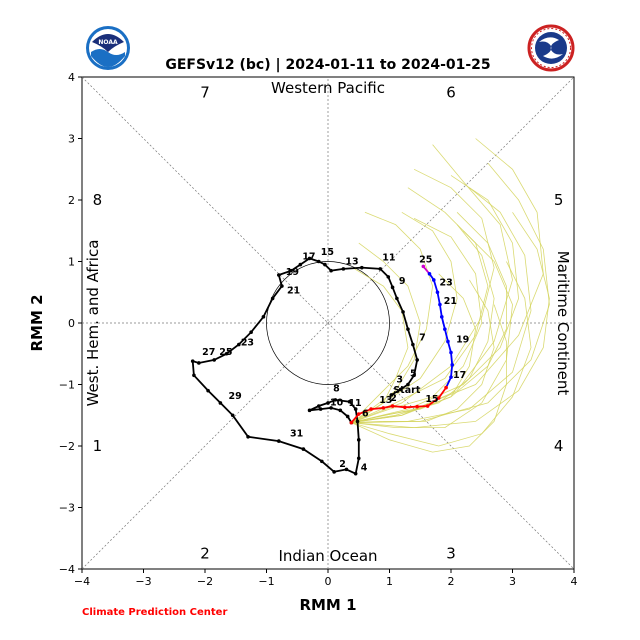  Describe the element at coordinates (451, 92) in the screenshot. I see `phase-label: 6` at that location.